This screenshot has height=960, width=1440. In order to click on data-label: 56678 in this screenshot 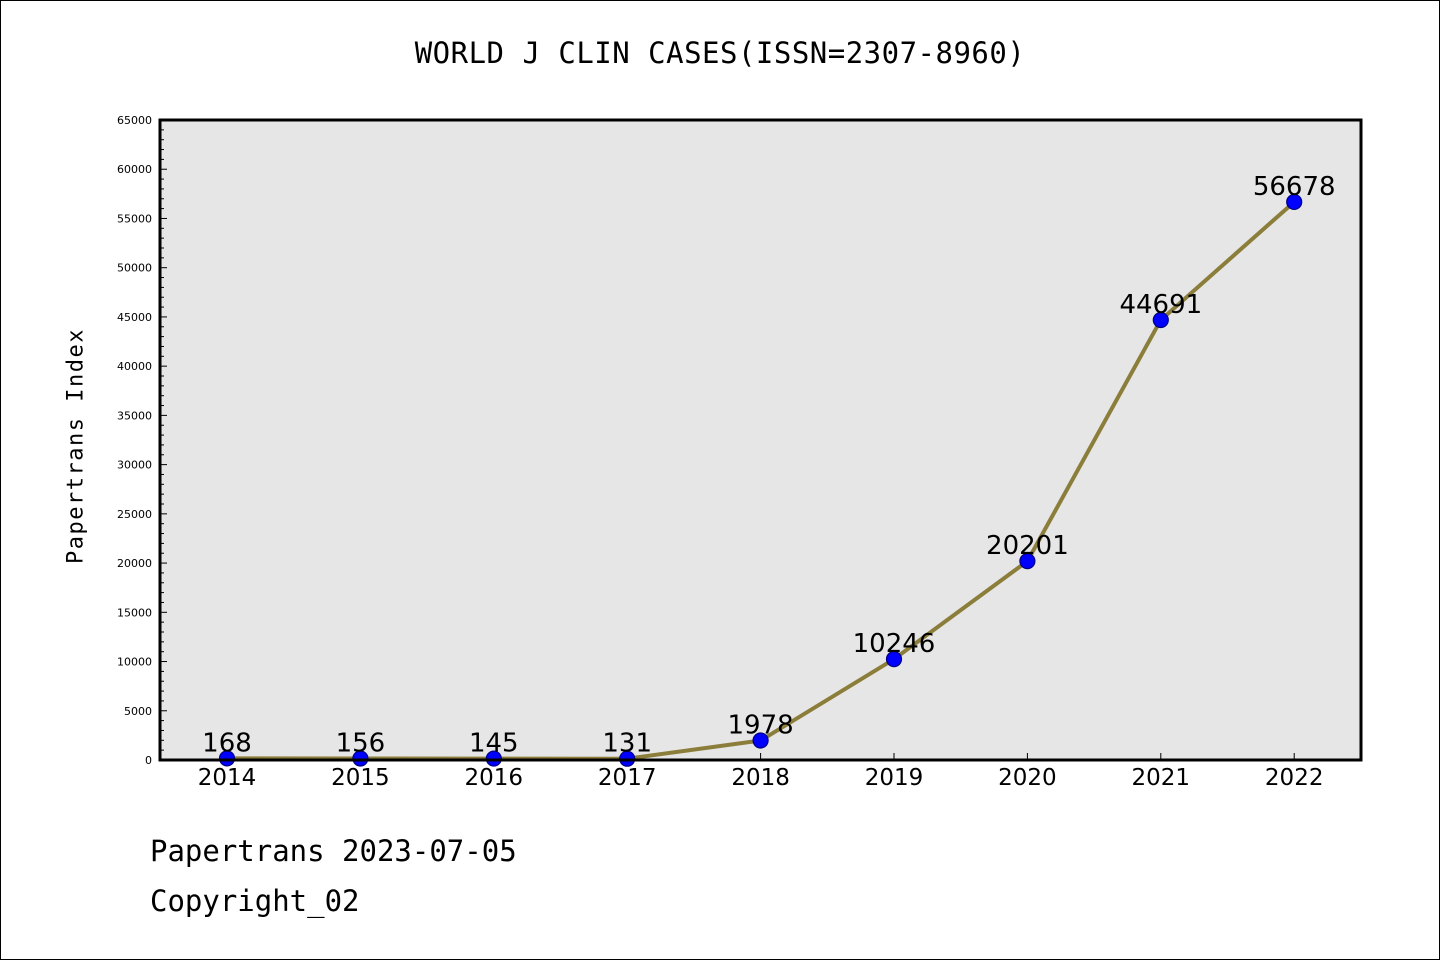, I will do `click(1294, 187)`.